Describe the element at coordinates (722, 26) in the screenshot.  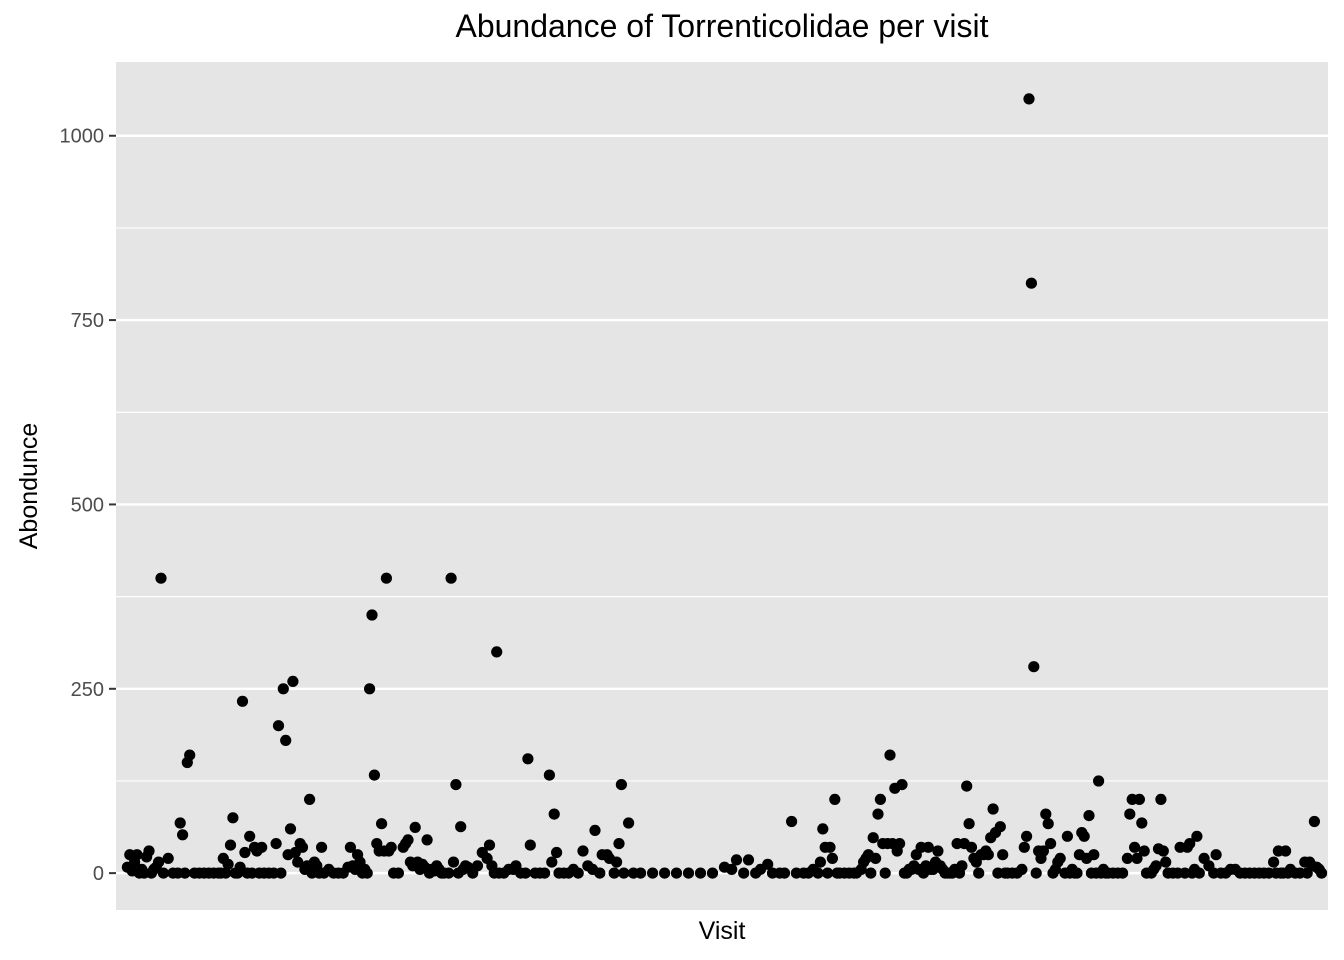
I see `chart-title: Abundance of Torrenticolidae per visit` at that location.